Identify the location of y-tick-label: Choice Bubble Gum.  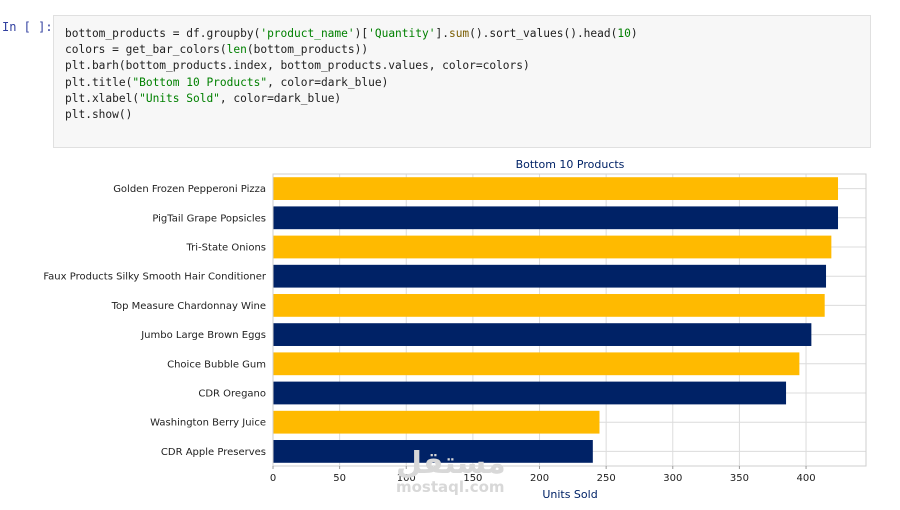
(216, 364).